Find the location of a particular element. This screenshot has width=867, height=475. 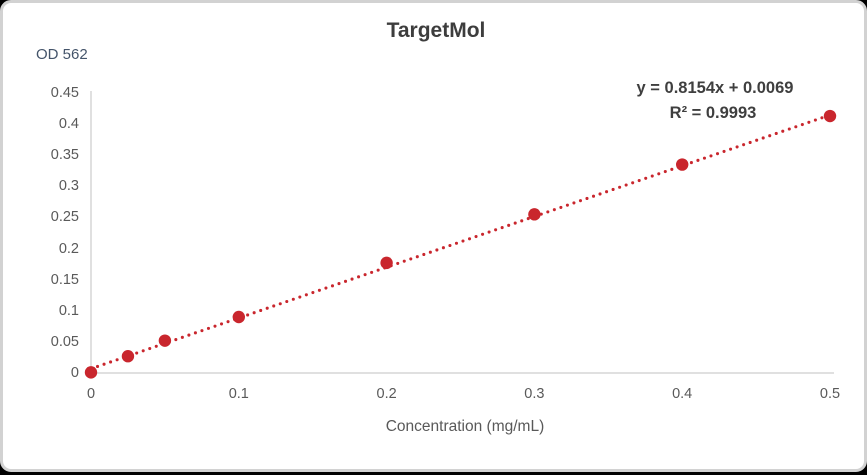

chart-title: TargetMol is located at coordinates (436, 30).